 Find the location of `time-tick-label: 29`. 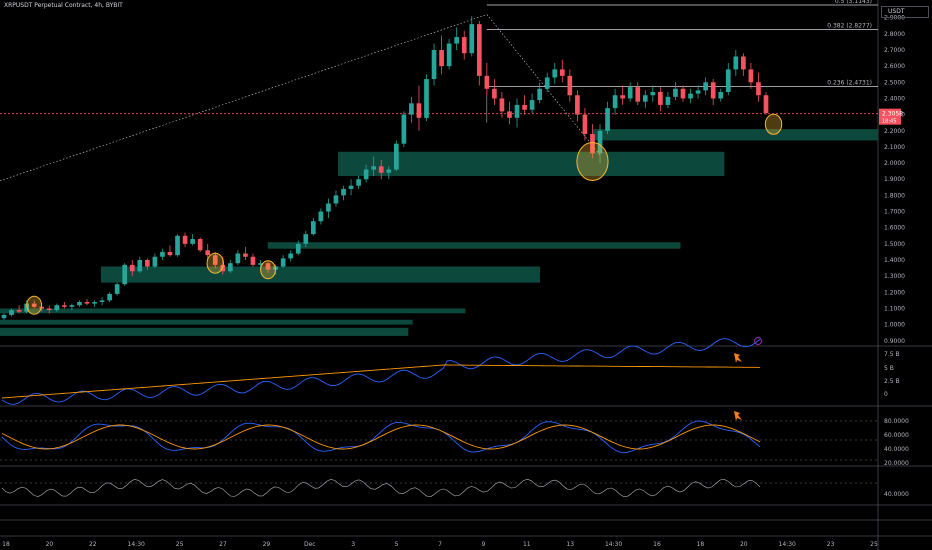

time-tick-label: 29 is located at coordinates (267, 544).